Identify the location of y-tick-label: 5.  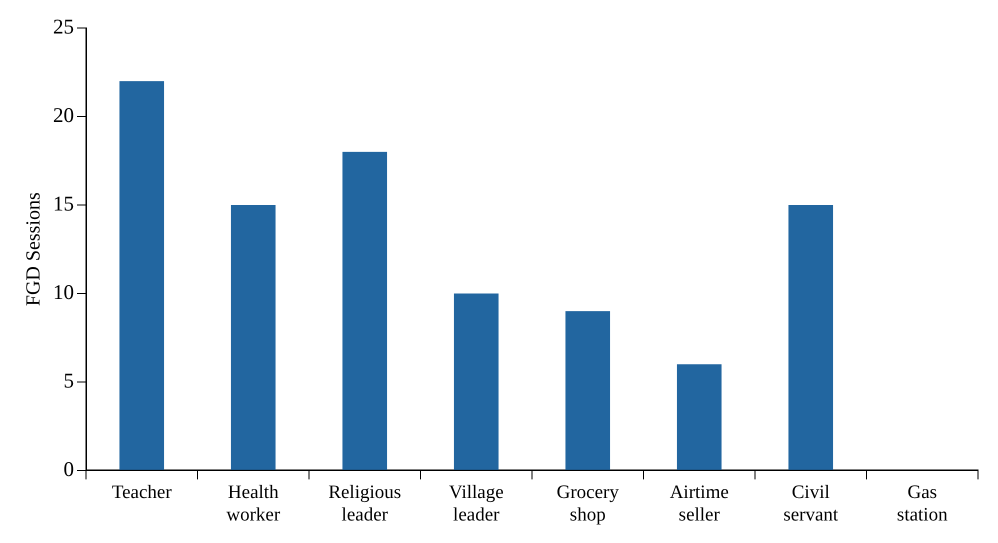
(69, 380).